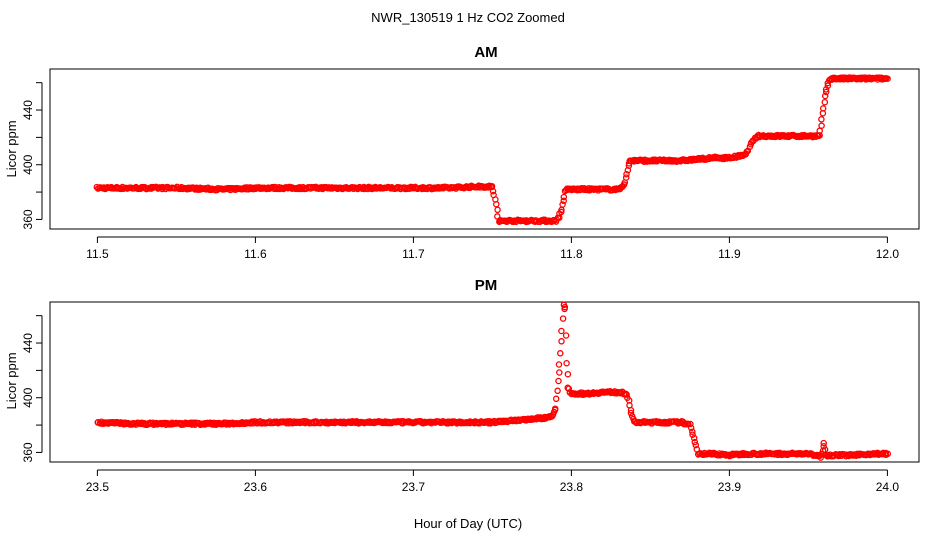  What do you see at coordinates (413, 254) in the screenshot?
I see `am-x-tick-label: 11.7` at bounding box center [413, 254].